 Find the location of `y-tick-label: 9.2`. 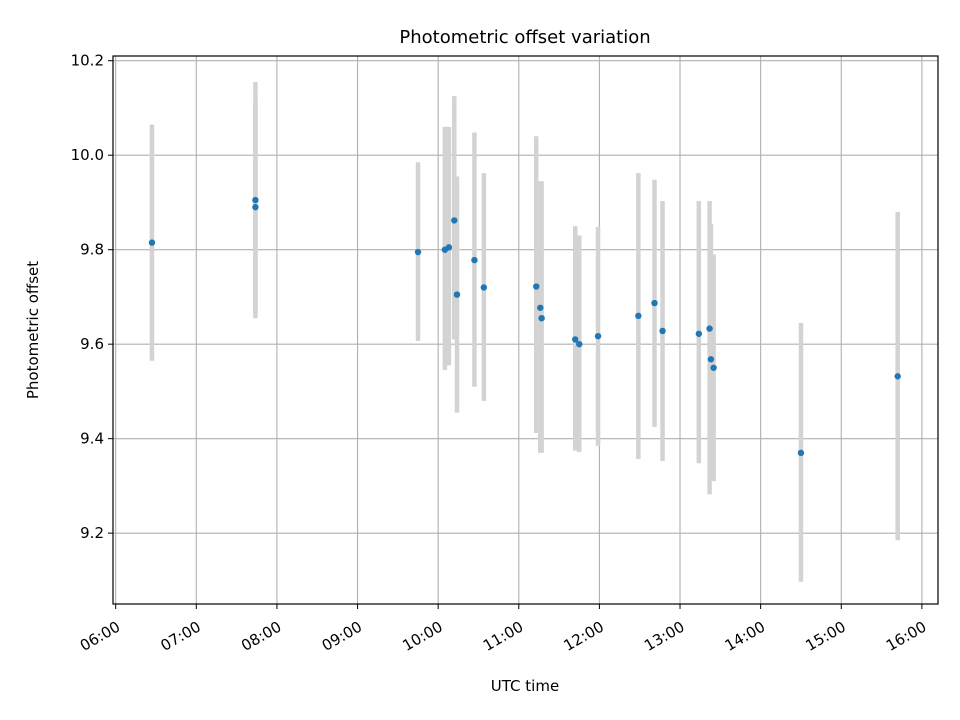

y-tick-label: 9.2 is located at coordinates (92, 533).